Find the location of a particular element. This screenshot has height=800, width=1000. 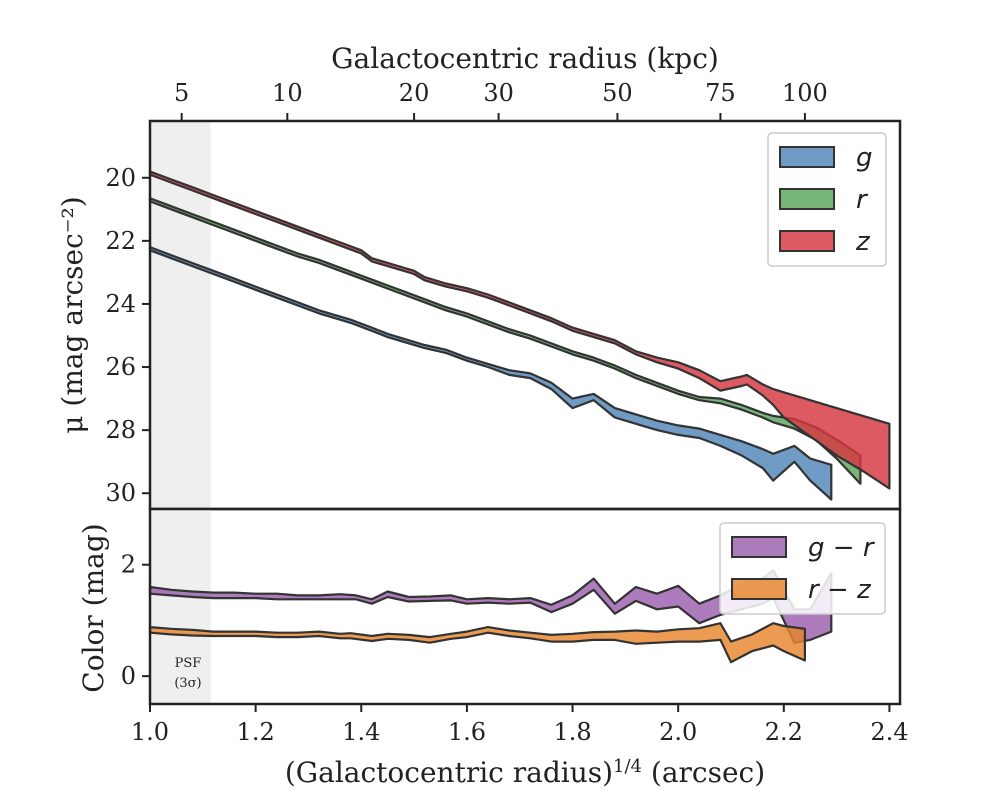

bottom-legend: g − r r − z is located at coordinates (802, 568).